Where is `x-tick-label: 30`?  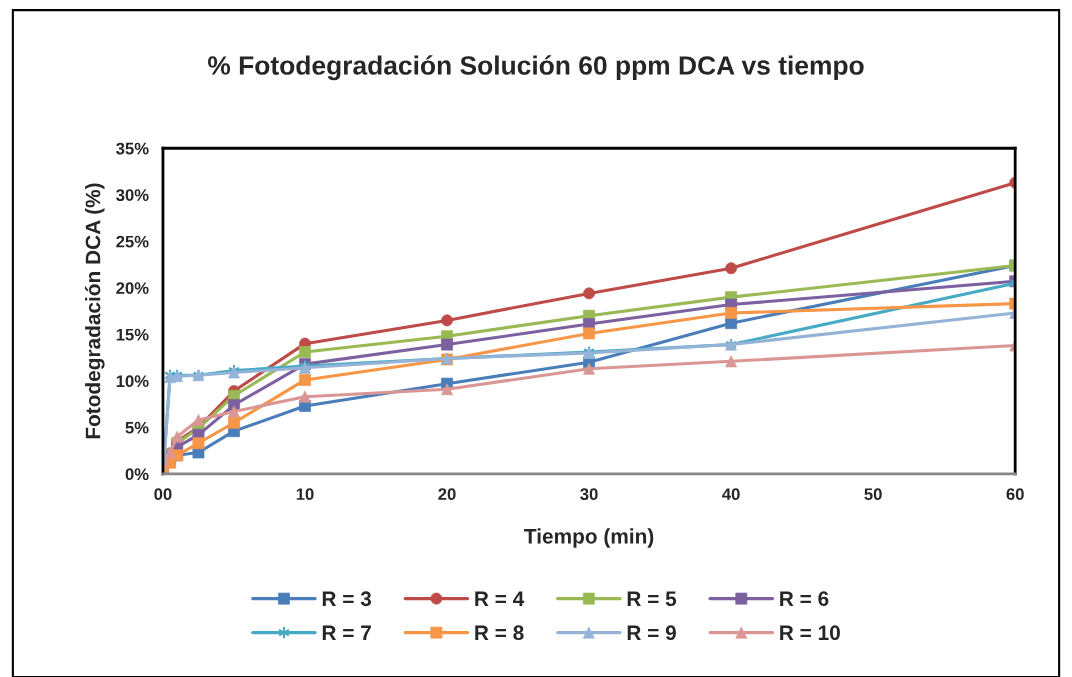 x-tick-label: 30 is located at coordinates (589, 494).